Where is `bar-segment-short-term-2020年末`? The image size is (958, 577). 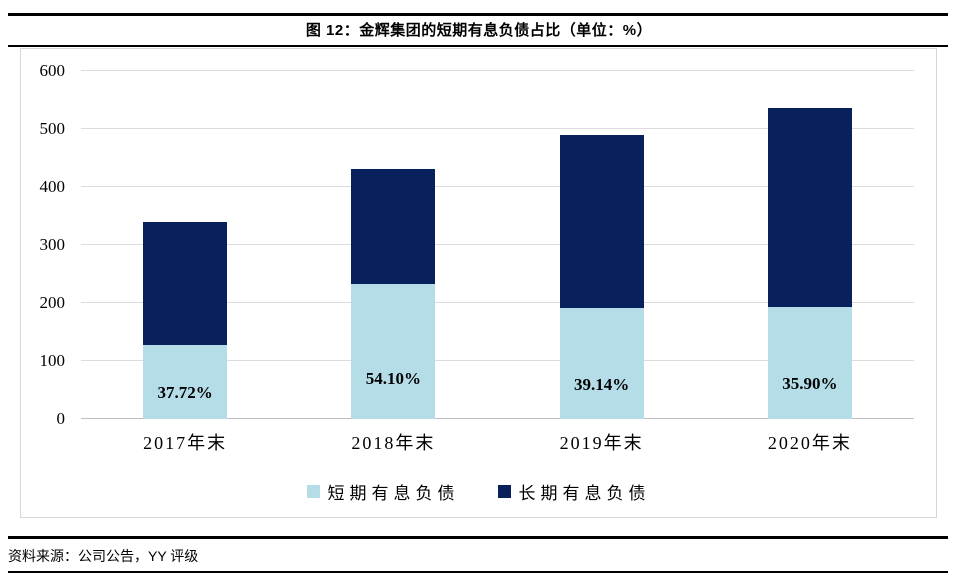 bar-segment-short-term-2020年末 is located at coordinates (809, 363).